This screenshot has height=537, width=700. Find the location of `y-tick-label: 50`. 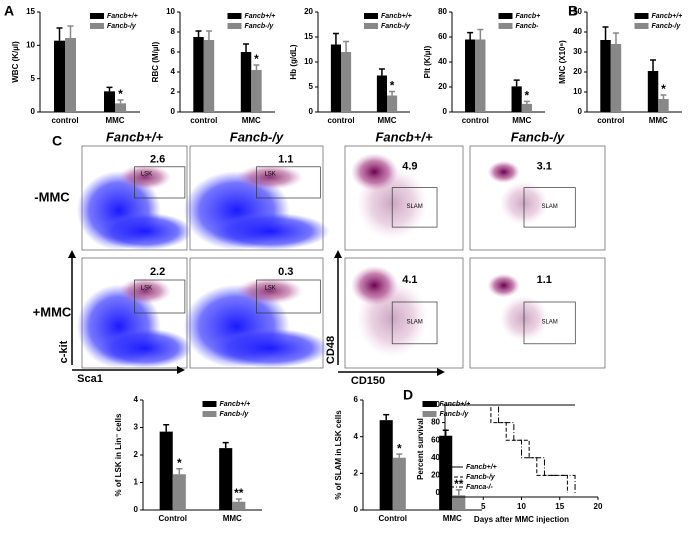

y-tick-label: 50 is located at coordinates (577, 11).